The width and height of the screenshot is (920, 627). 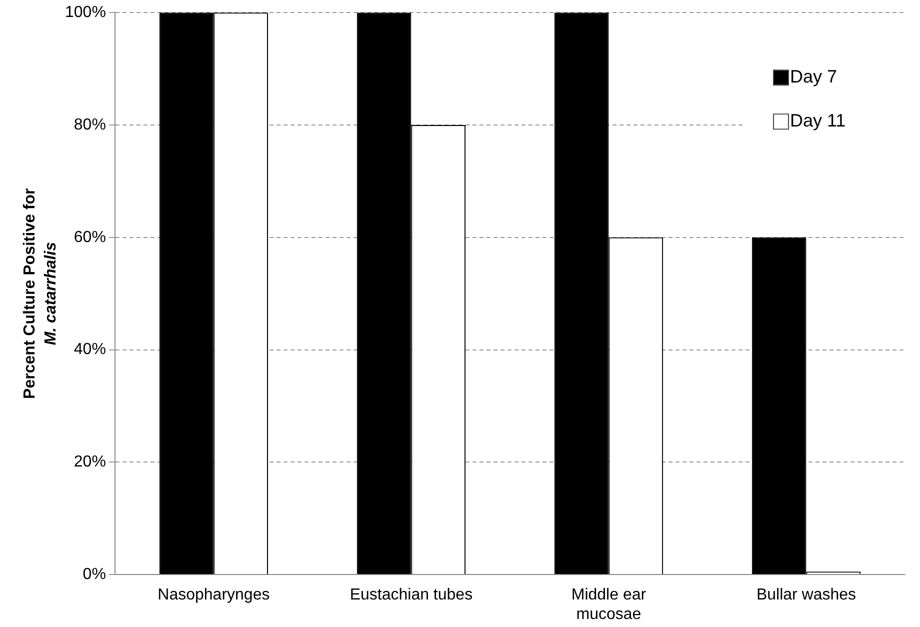 I want to click on y-tick-label: 0%, so click(x=94, y=575).